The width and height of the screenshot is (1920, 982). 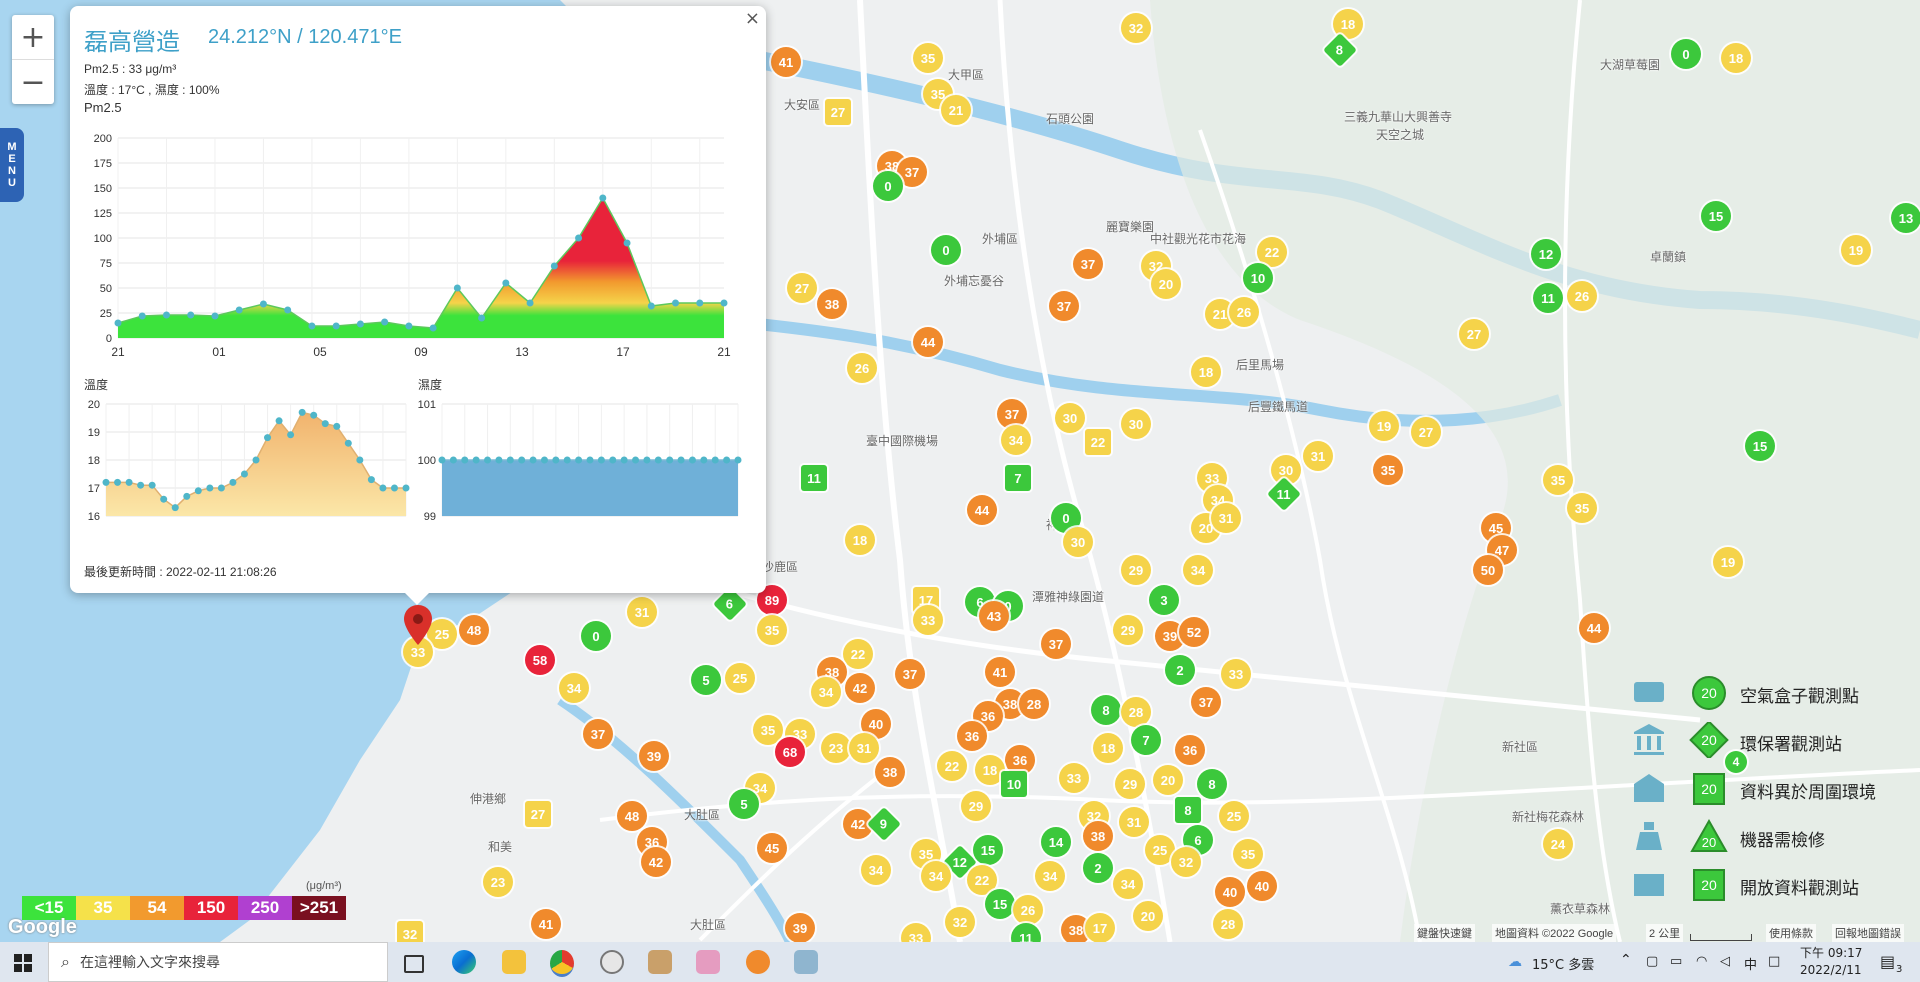 What do you see at coordinates (1774, 961) in the screenshot?
I see `ime-mode-icon: □` at bounding box center [1774, 961].